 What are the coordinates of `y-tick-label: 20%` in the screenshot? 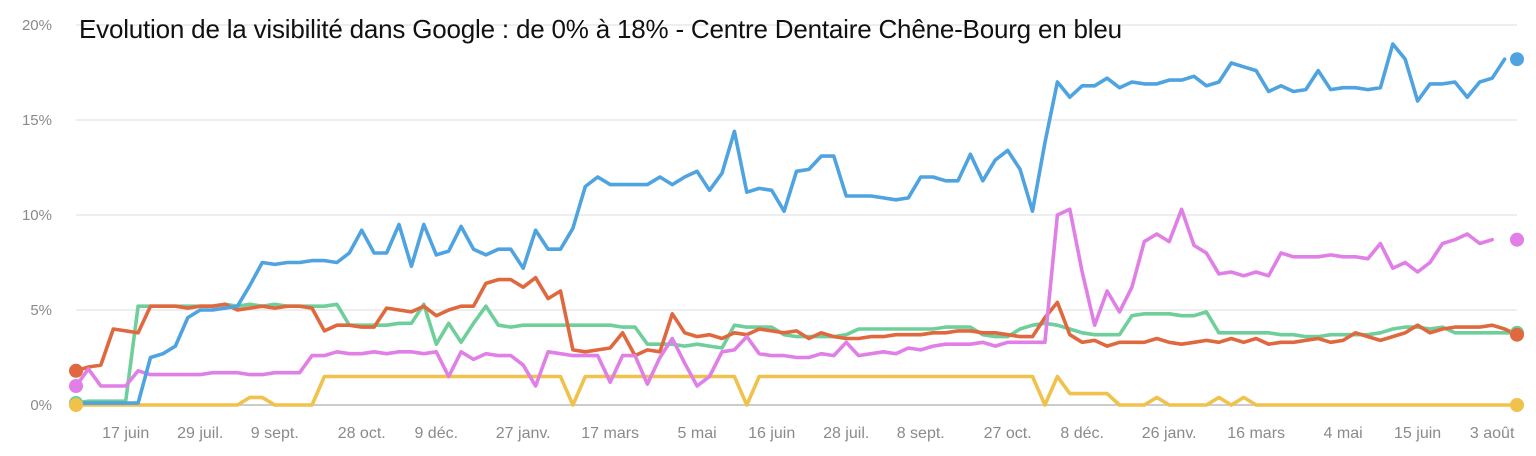 It's located at (37, 25).